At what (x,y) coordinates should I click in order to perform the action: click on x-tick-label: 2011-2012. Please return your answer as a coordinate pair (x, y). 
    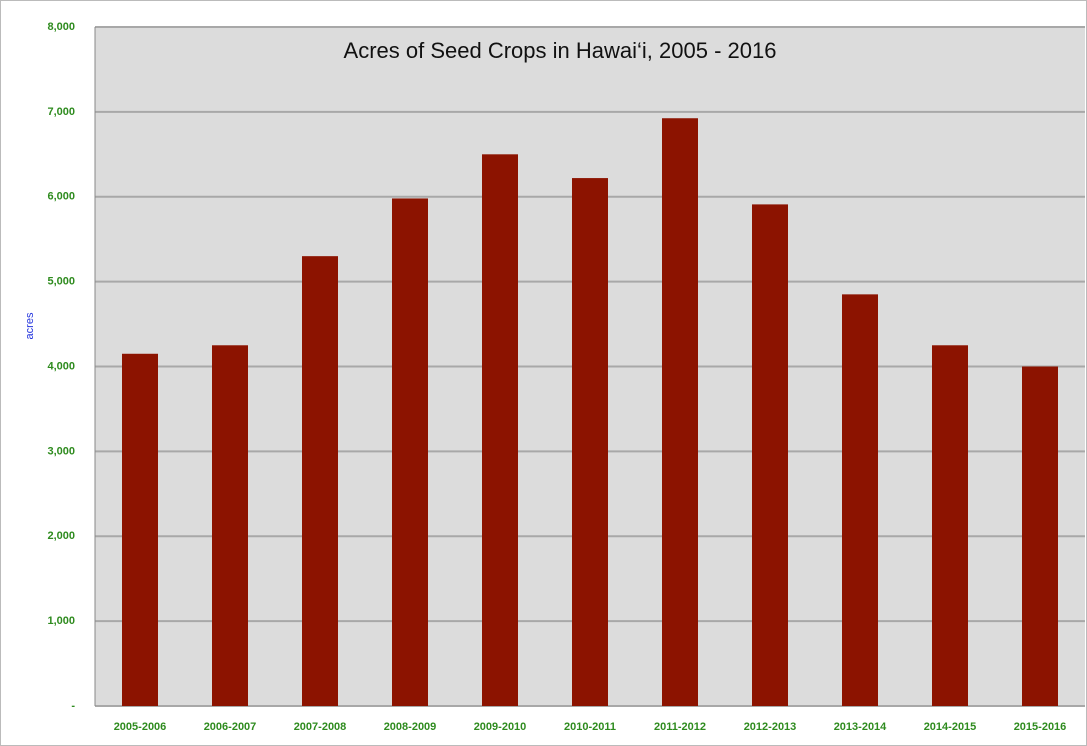
    Looking at the image, I should click on (680, 727).